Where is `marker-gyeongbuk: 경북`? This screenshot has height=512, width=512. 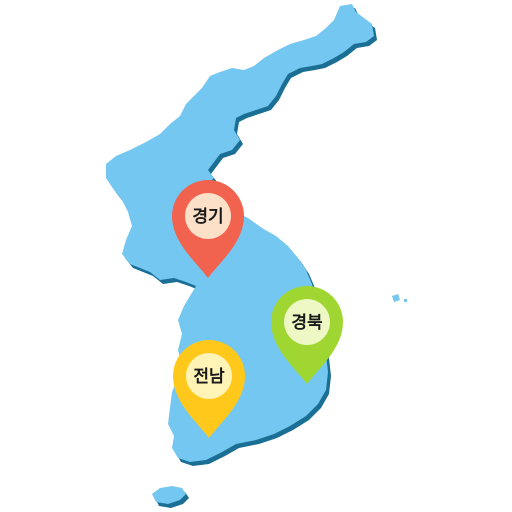 marker-gyeongbuk: 경북 is located at coordinates (307, 335).